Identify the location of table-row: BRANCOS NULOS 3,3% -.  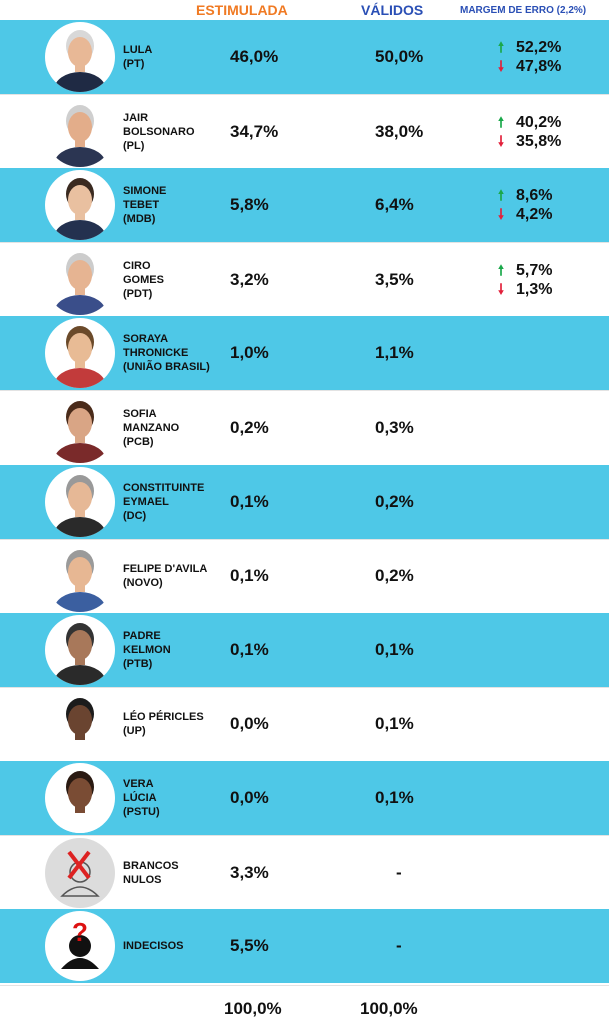
(304, 872).